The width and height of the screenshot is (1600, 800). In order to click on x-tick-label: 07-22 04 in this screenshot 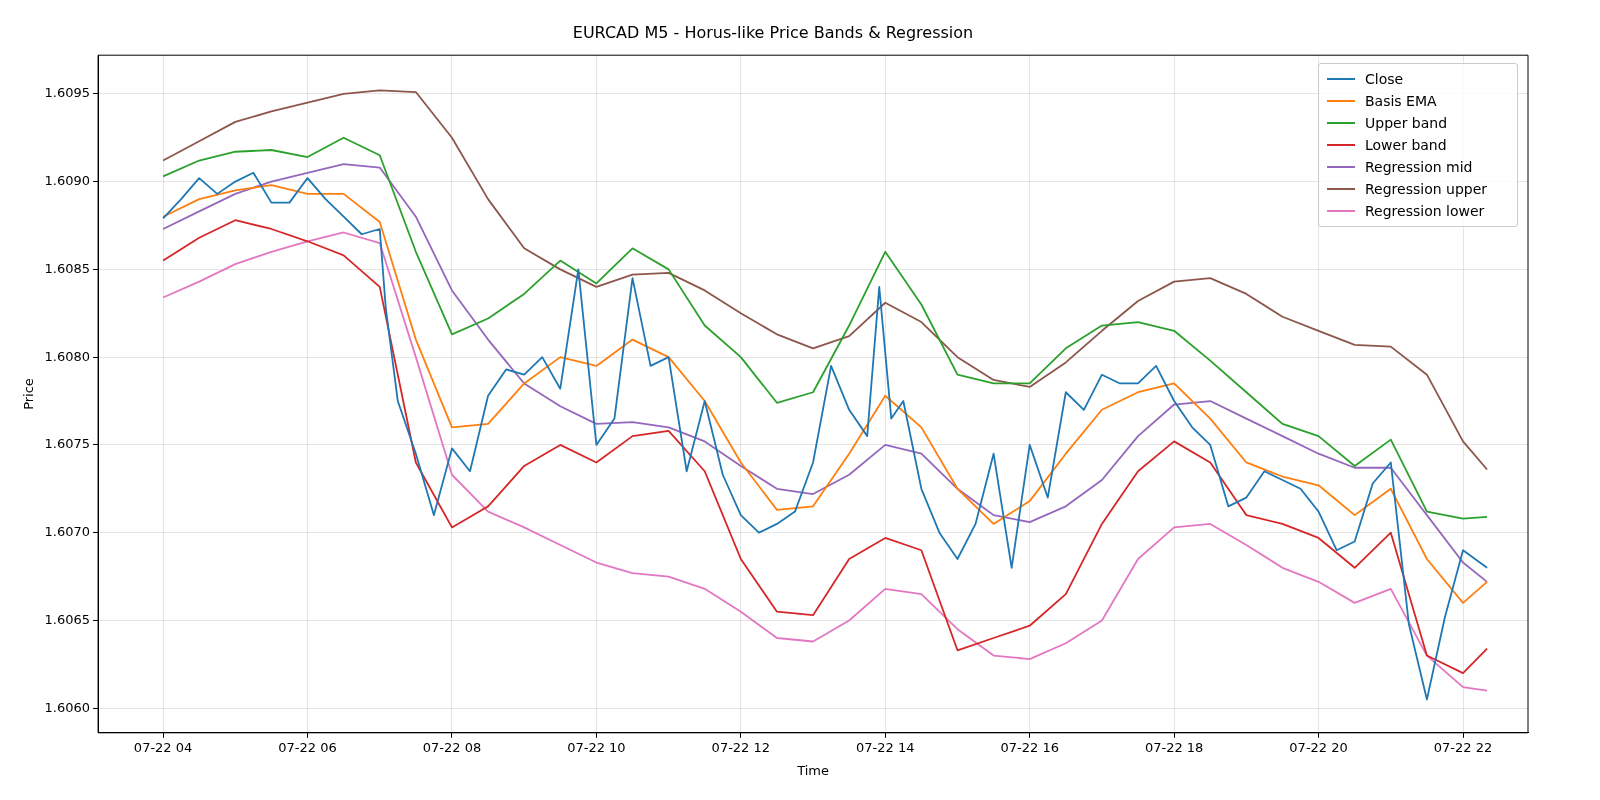, I will do `click(163, 747)`.